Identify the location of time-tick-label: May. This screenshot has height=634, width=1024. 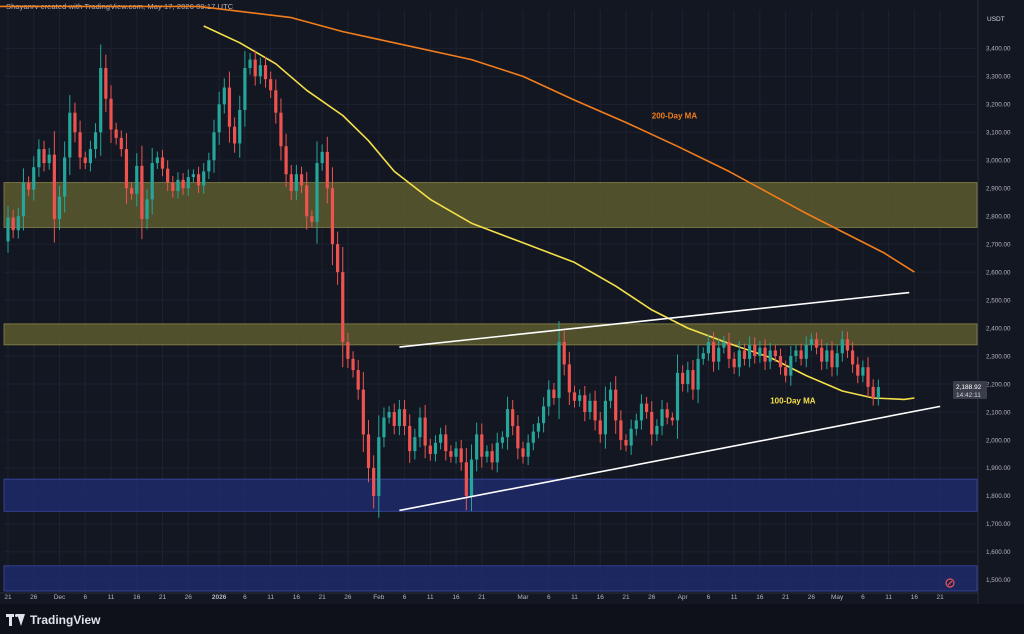
(837, 597).